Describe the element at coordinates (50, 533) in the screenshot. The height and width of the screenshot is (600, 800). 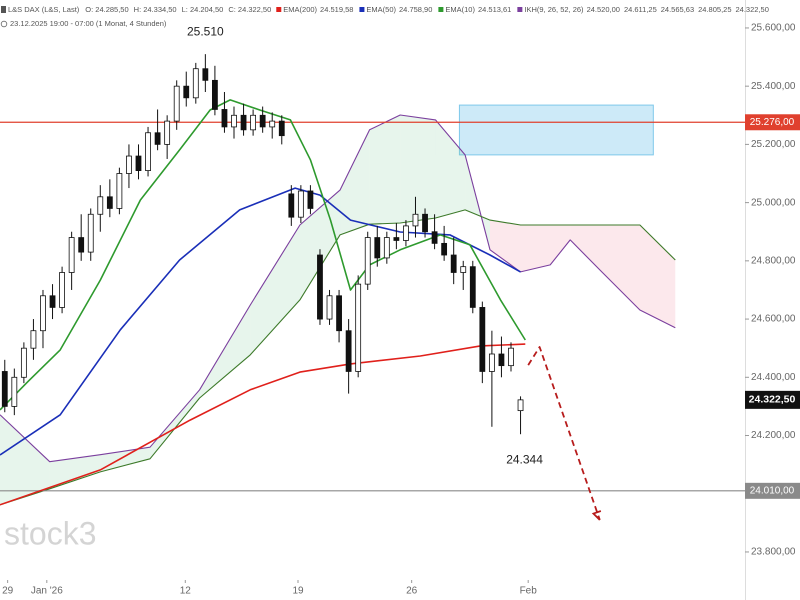
I see `watermark: stock3` at that location.